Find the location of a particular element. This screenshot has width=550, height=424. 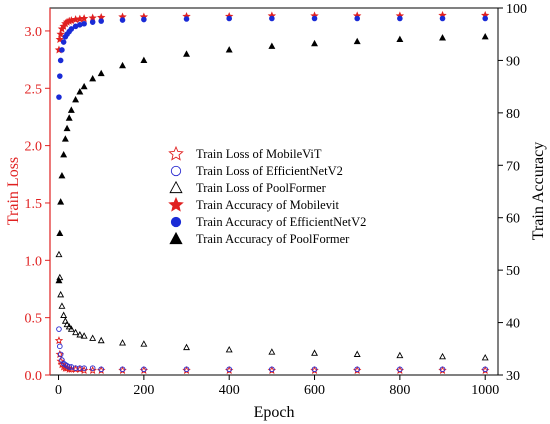

legend-label: Train Accuracy of Mobilevit is located at coordinates (267, 205).